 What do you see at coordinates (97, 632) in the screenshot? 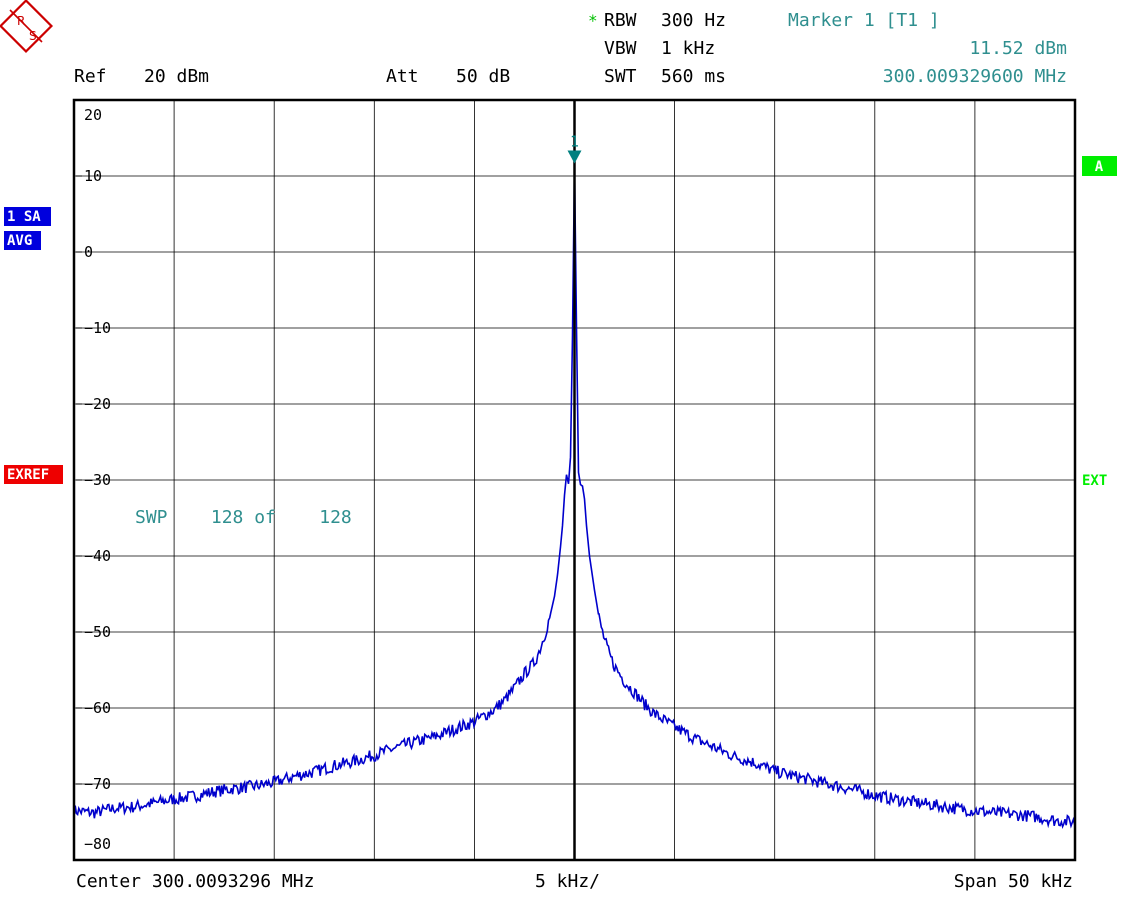
I see `y-tick-label: −50` at bounding box center [97, 632].